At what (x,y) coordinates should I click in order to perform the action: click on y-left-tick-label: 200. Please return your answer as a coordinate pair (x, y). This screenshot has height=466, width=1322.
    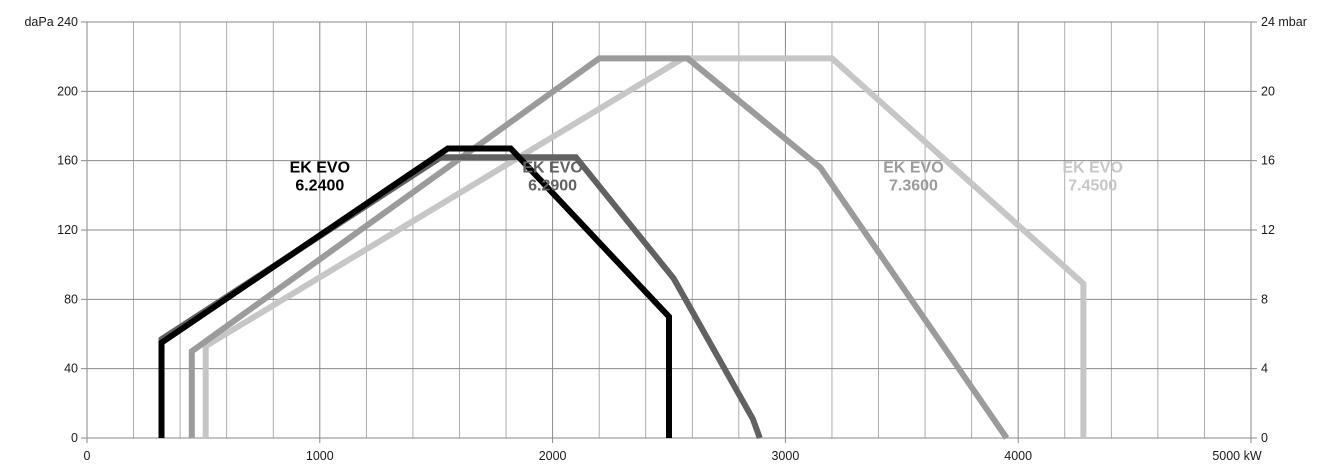
    Looking at the image, I should click on (67, 91).